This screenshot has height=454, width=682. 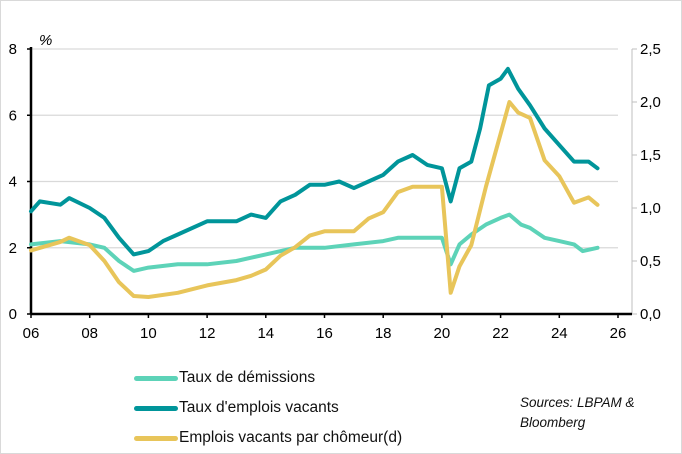 I want to click on x-tick-label: 22, so click(x=500, y=333).